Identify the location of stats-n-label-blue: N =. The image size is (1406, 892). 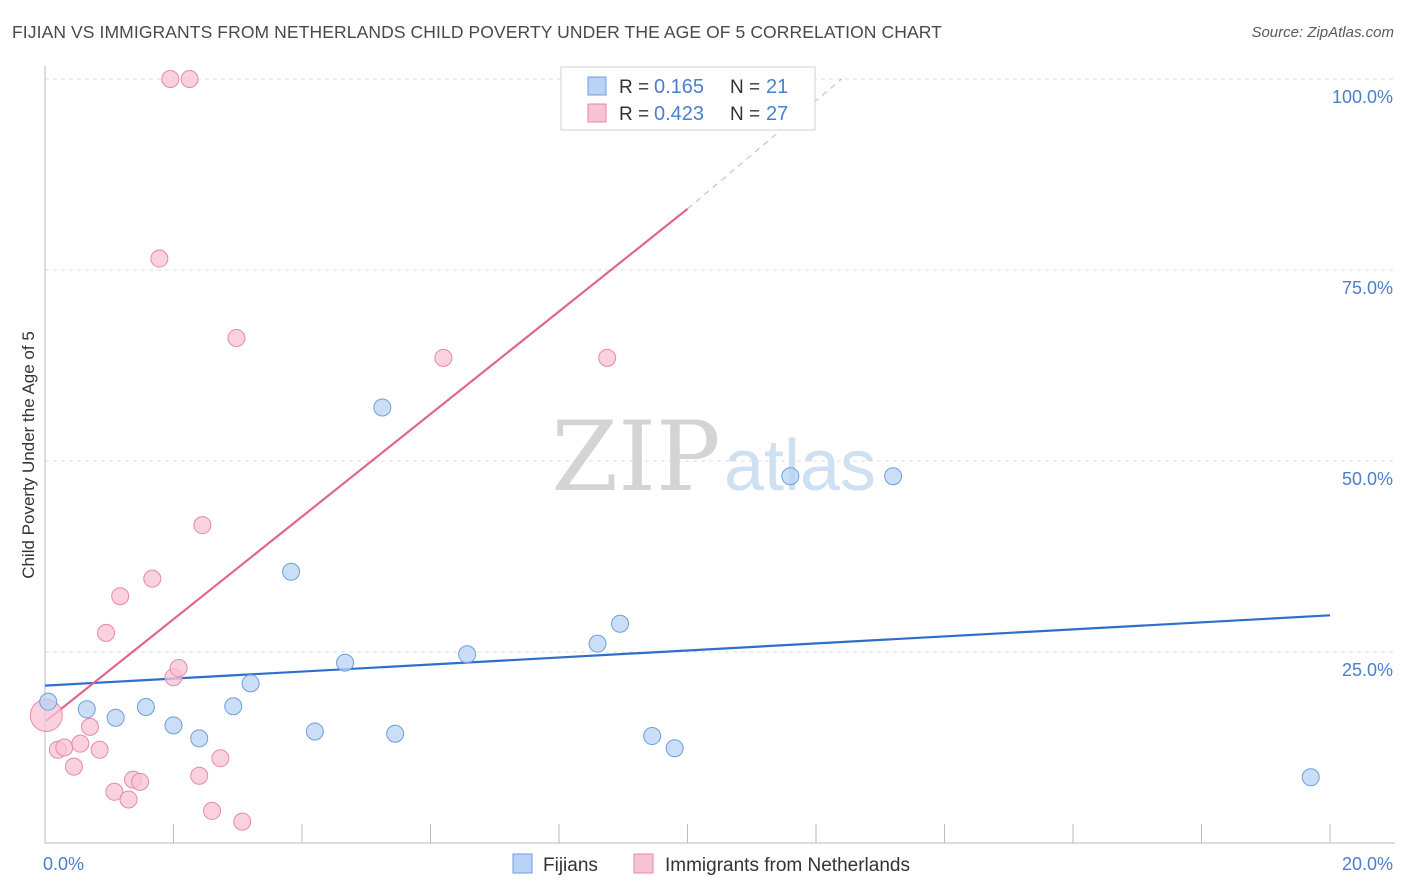
(745, 87).